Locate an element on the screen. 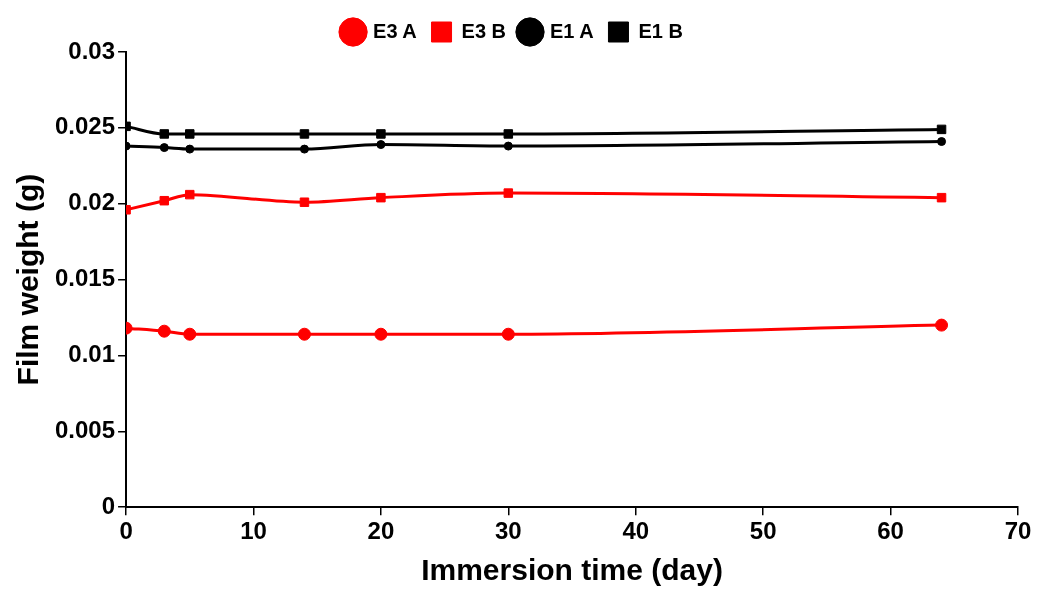  y-tick-label: 0.02 is located at coordinates (92, 202).